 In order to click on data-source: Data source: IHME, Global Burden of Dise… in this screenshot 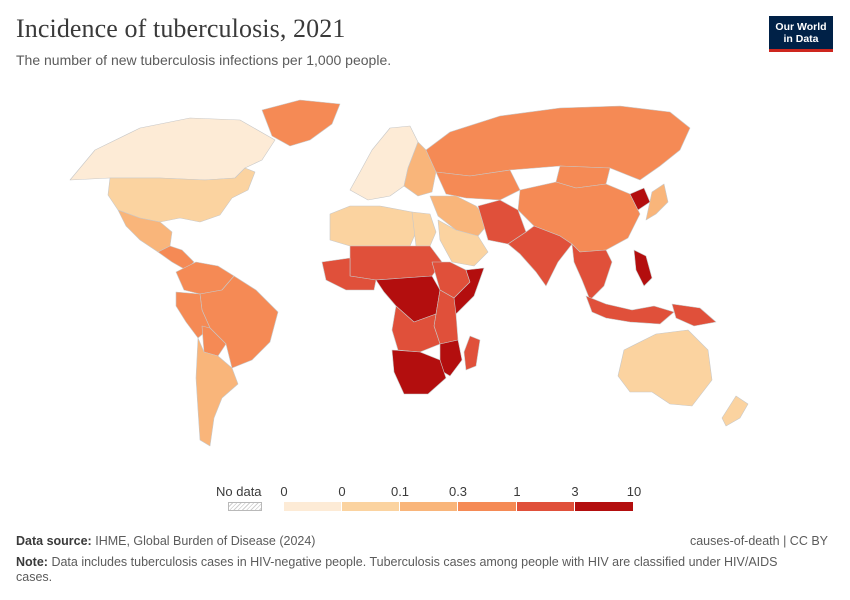, I will do `click(165, 541)`.